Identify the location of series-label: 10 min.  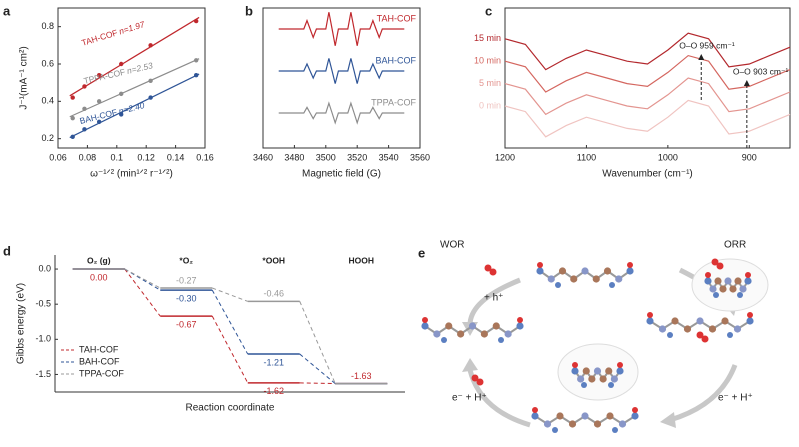
(487, 61).